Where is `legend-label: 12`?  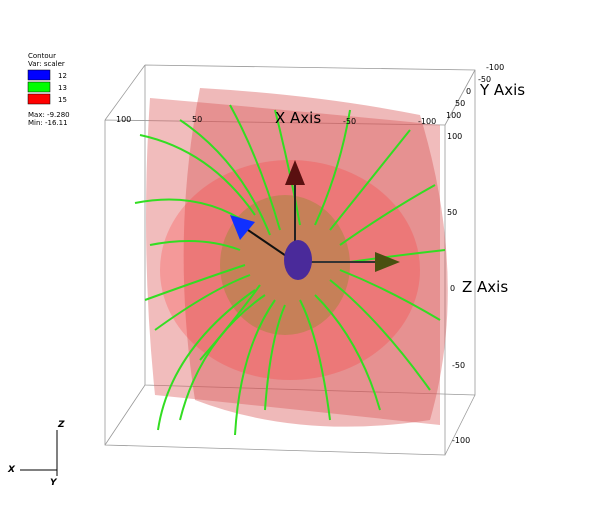
legend-label: 12 is located at coordinates (62, 76).